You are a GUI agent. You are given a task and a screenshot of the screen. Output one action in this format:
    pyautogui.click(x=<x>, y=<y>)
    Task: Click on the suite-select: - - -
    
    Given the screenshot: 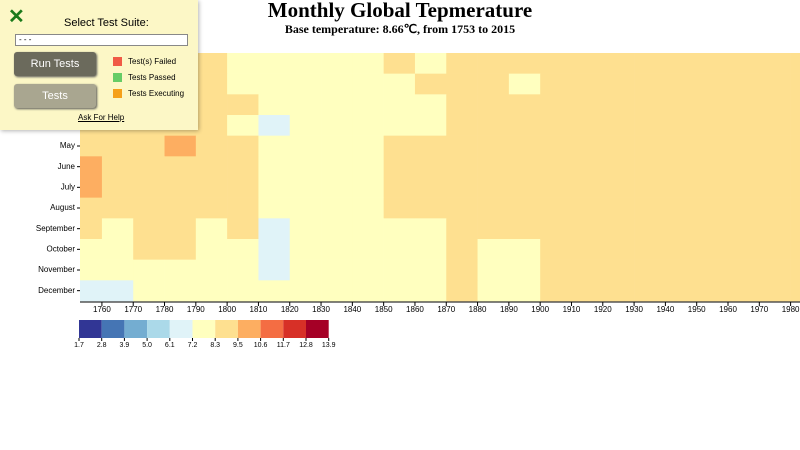 What is the action you would take?
    pyautogui.click(x=101, y=40)
    